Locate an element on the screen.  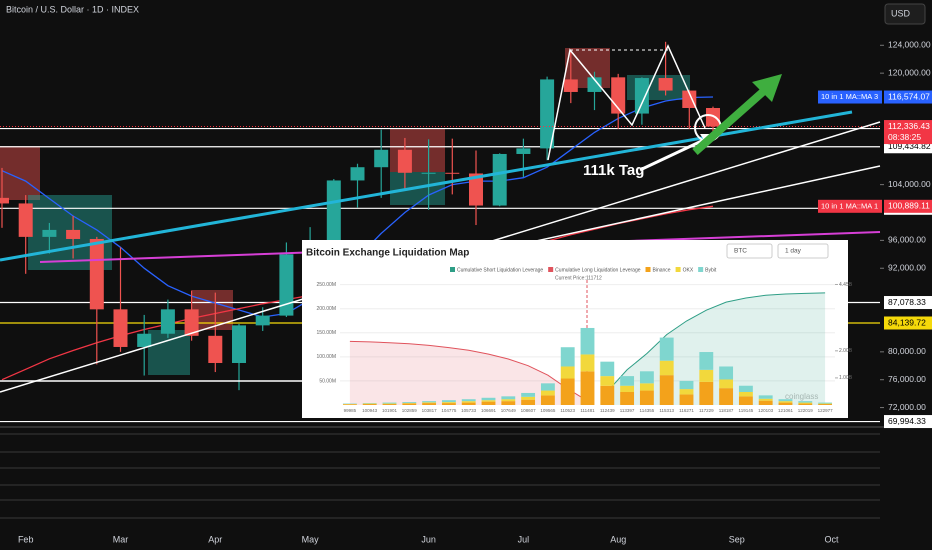
y-tick-label: 76,000.00 is located at coordinates (907, 379).